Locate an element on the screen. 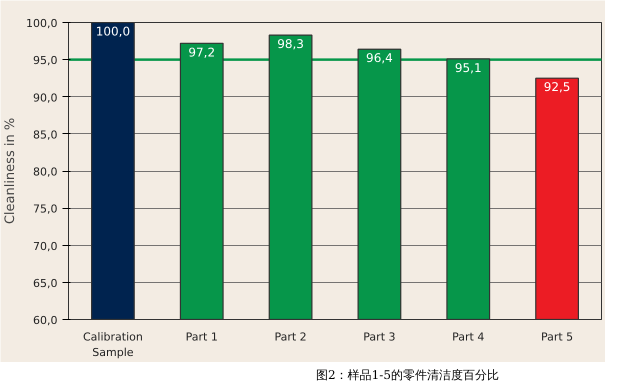 This screenshot has height=389, width=619. x-tick-label: Part 4 is located at coordinates (468, 337).